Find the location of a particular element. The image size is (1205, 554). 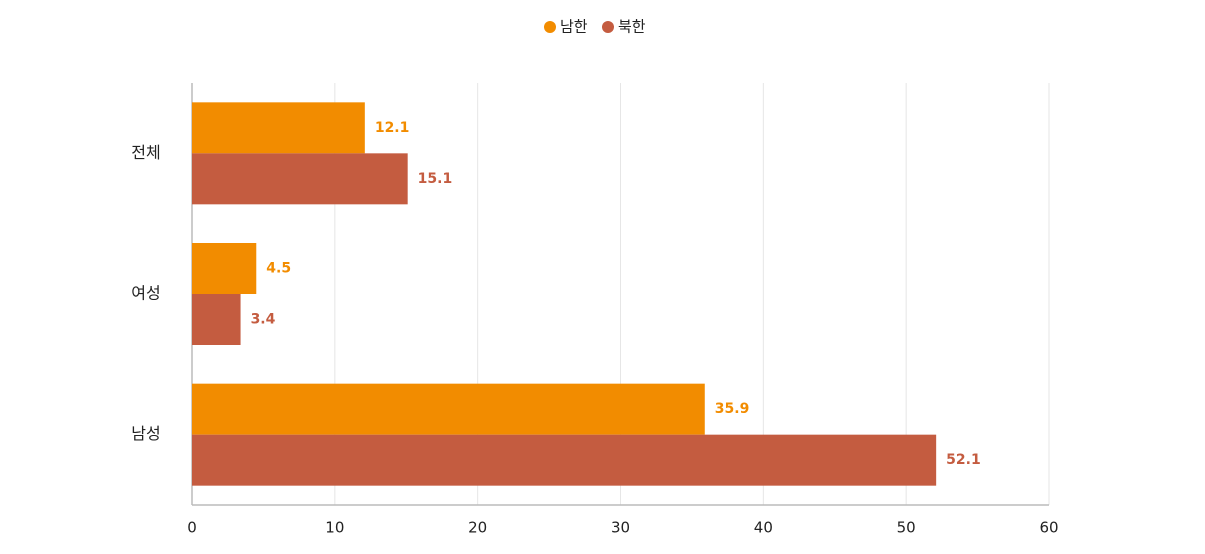

x-tick-label: 20 is located at coordinates (477, 528).